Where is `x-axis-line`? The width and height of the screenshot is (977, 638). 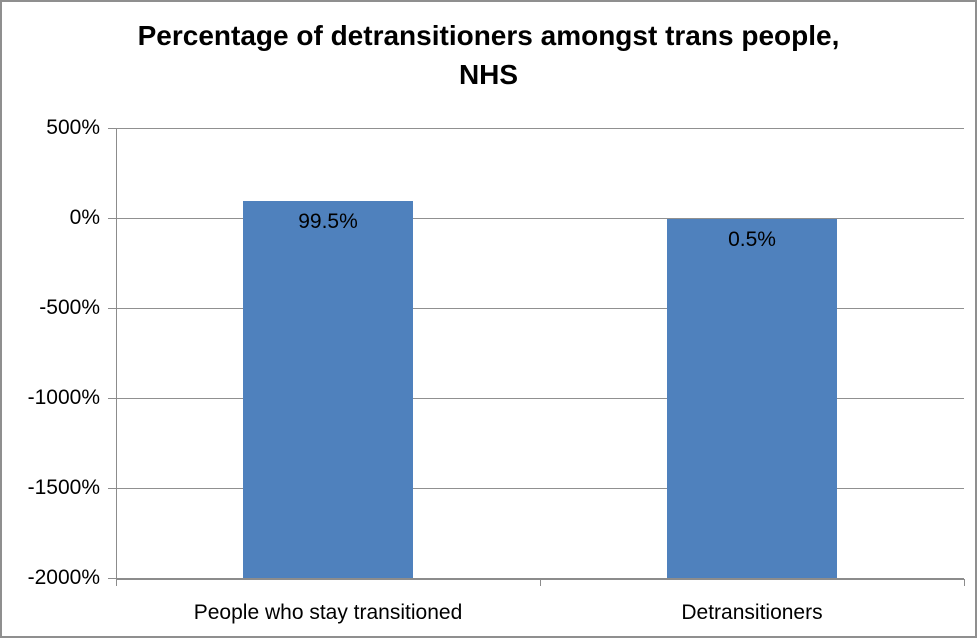 x-axis-line is located at coordinates (540, 579).